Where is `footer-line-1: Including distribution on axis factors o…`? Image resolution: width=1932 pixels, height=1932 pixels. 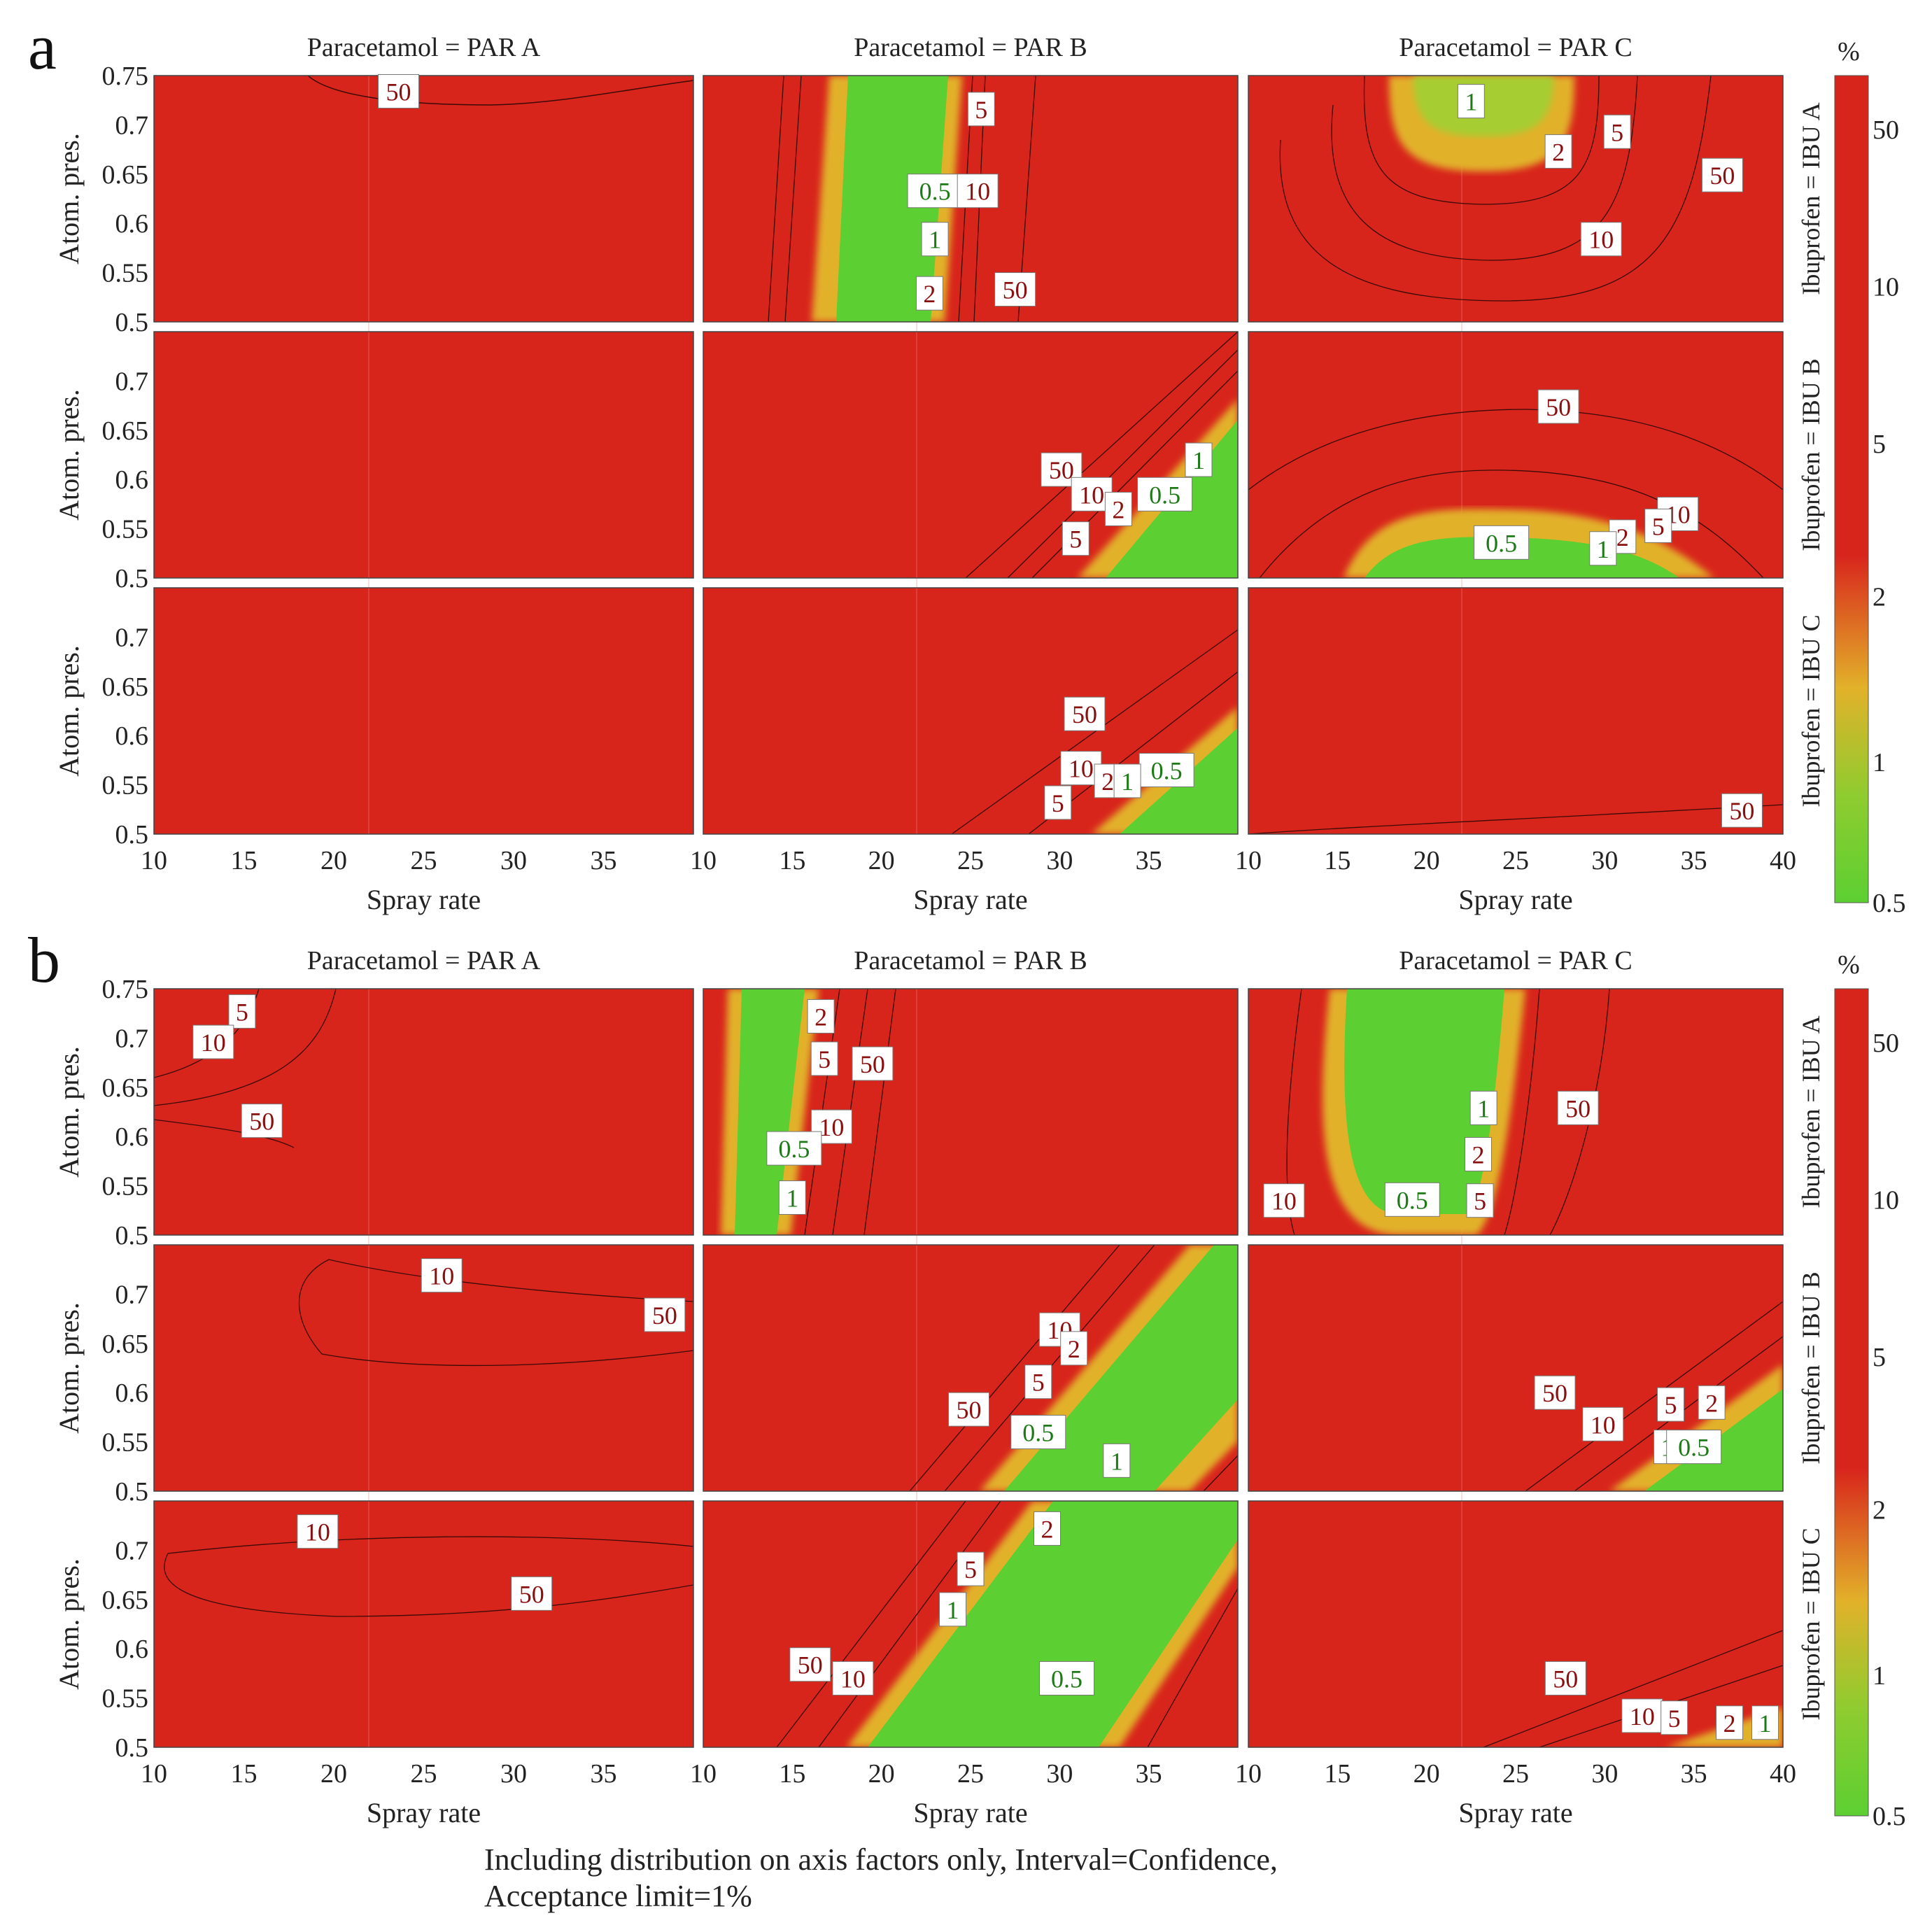
footer-line-1: Including distribution on axis factors o… is located at coordinates (881, 1860).